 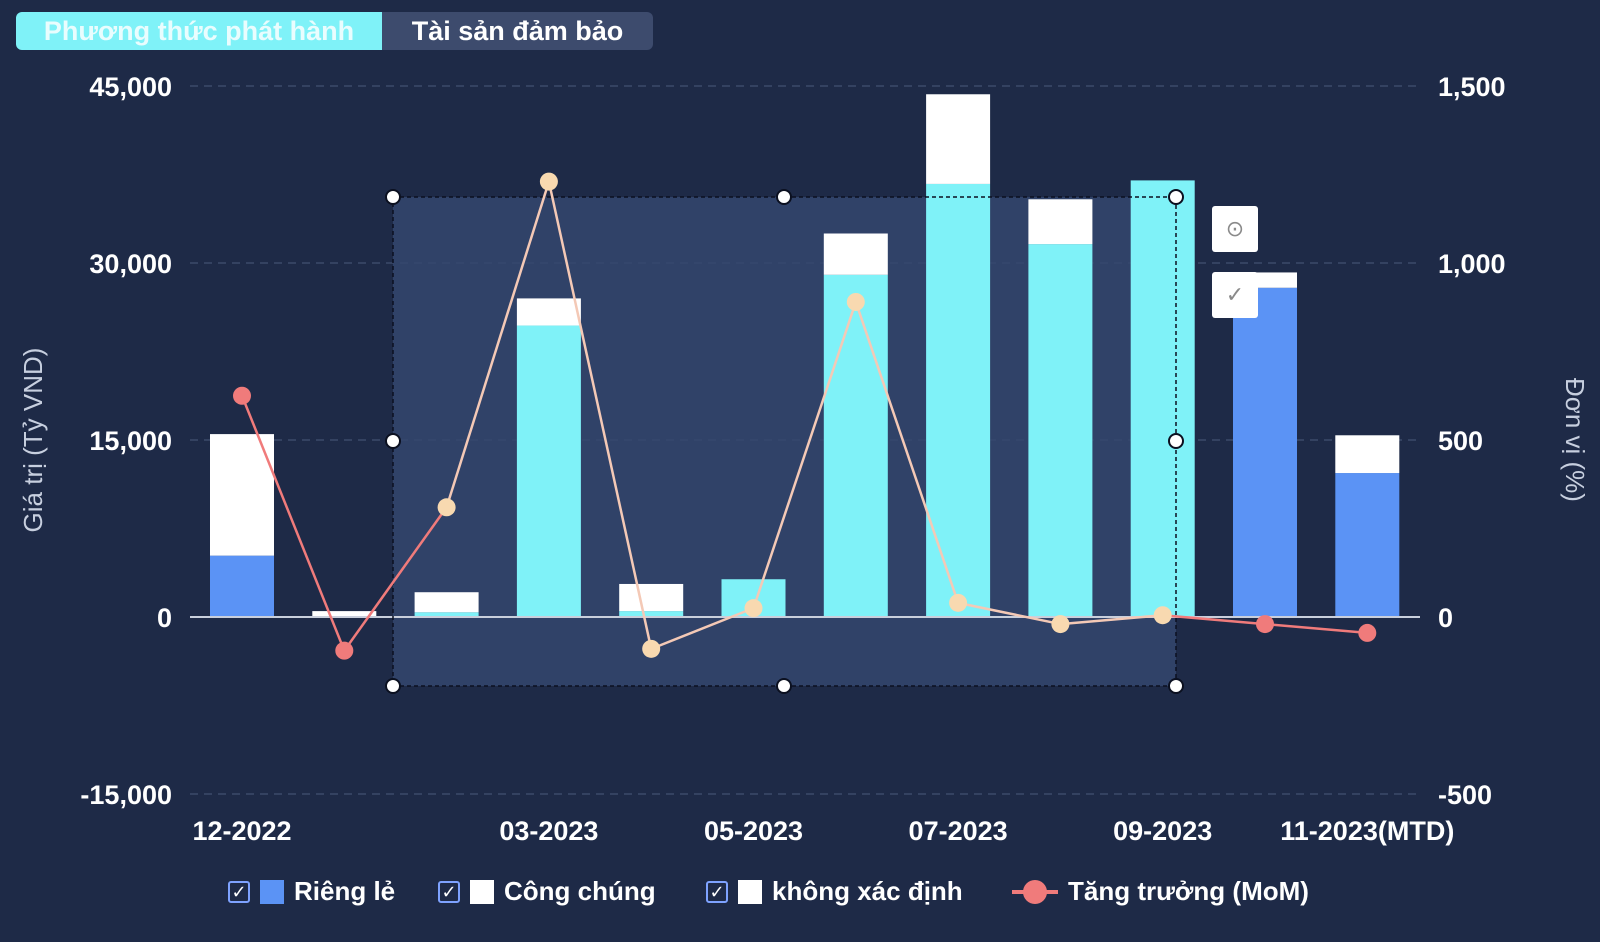 I want to click on right-tick-label: 1,500, so click(x=1472, y=87).